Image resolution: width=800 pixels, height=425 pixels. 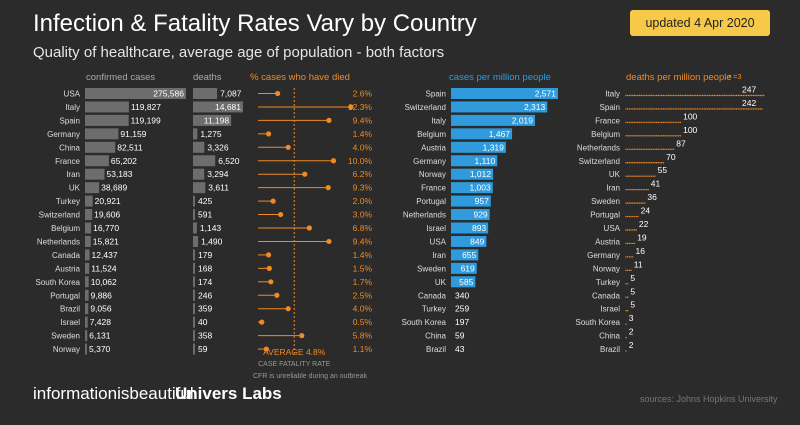 I want to click on cases-value: 7,428, so click(x=101, y=322).